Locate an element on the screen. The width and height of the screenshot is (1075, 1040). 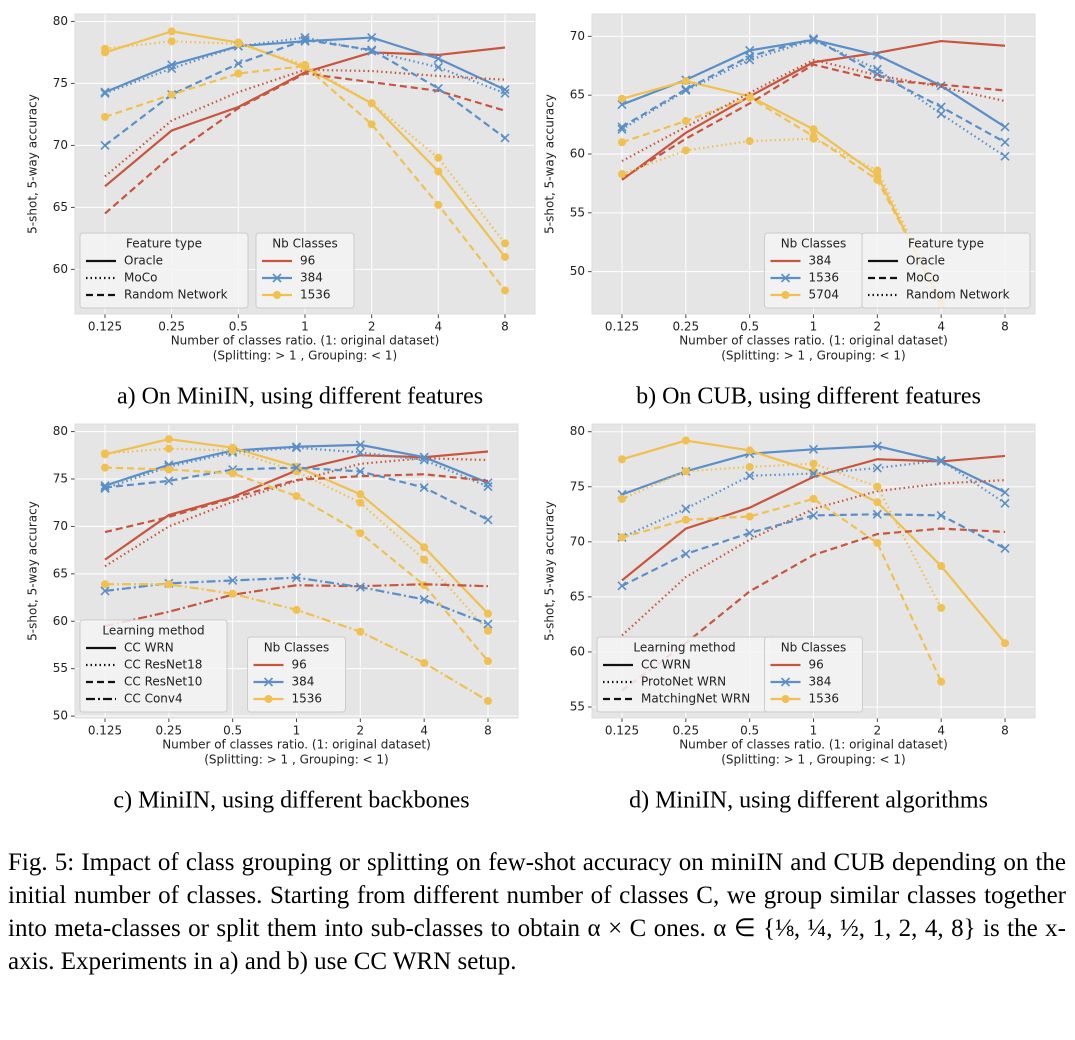
legend: Nb Classes 384 1536 5704 is located at coordinates (813, 270).